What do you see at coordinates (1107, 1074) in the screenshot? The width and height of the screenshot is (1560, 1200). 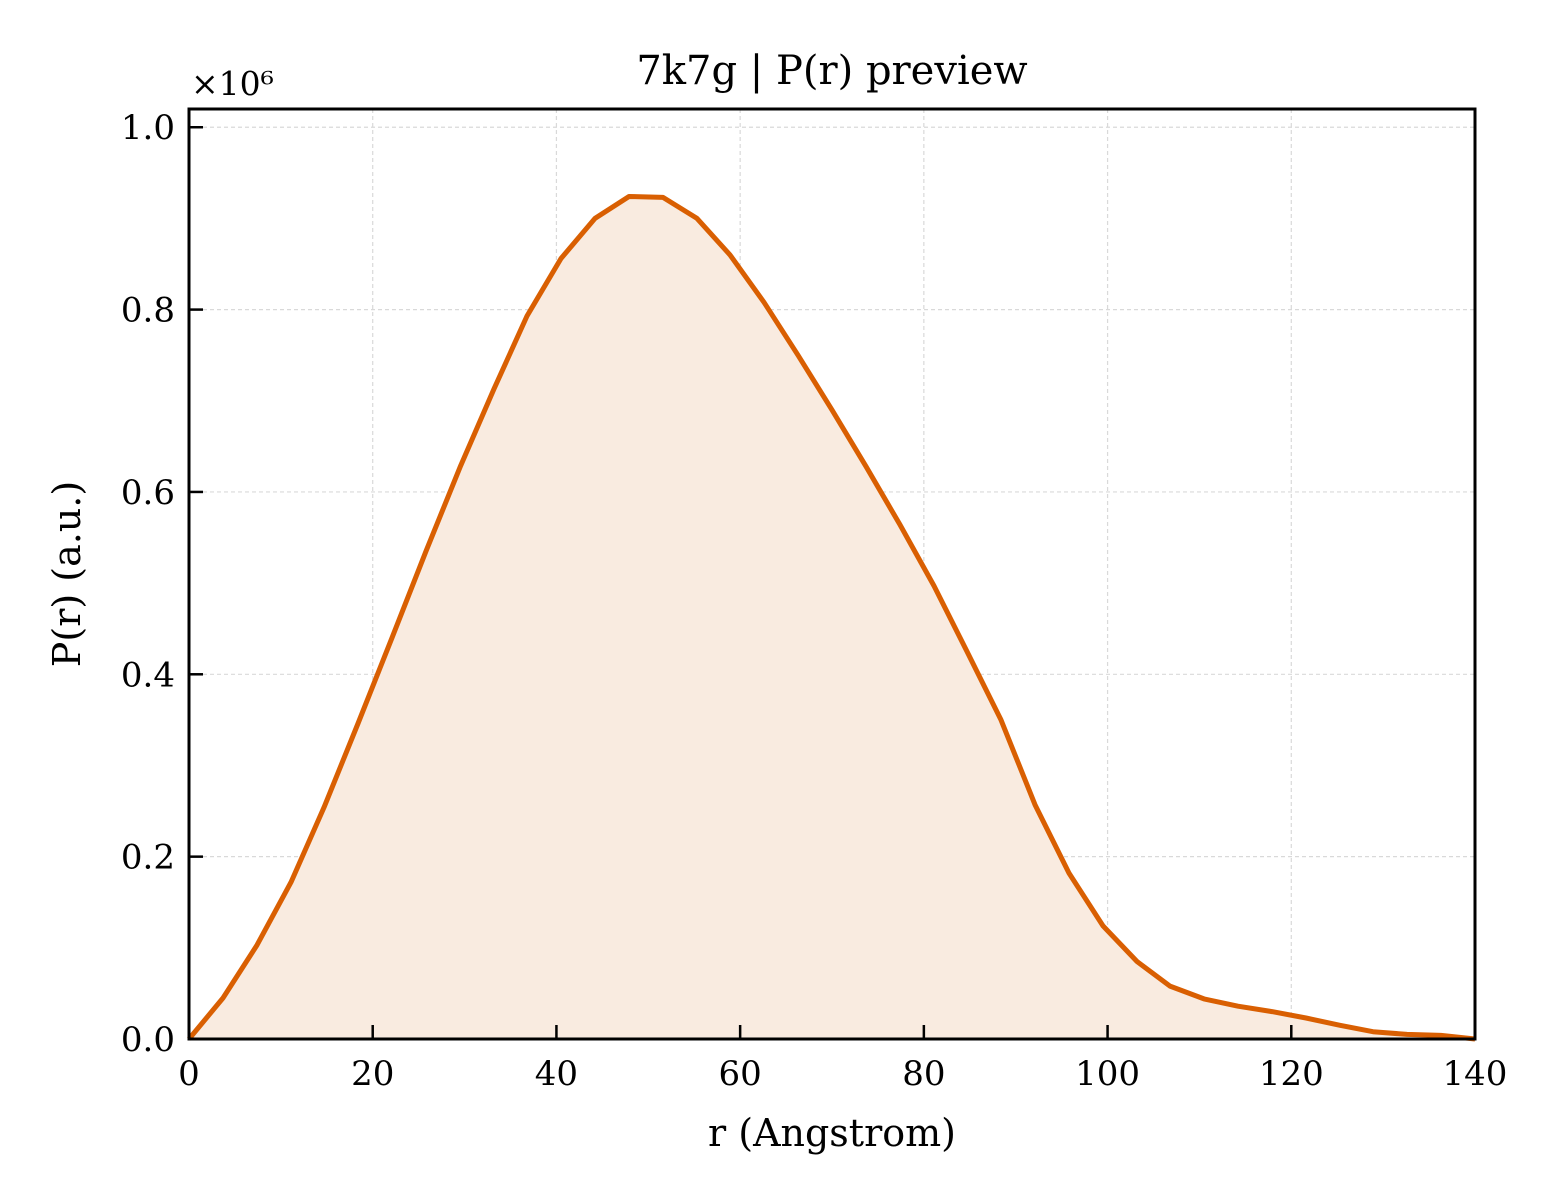 I see `x-tick-label: 100` at bounding box center [1107, 1074].